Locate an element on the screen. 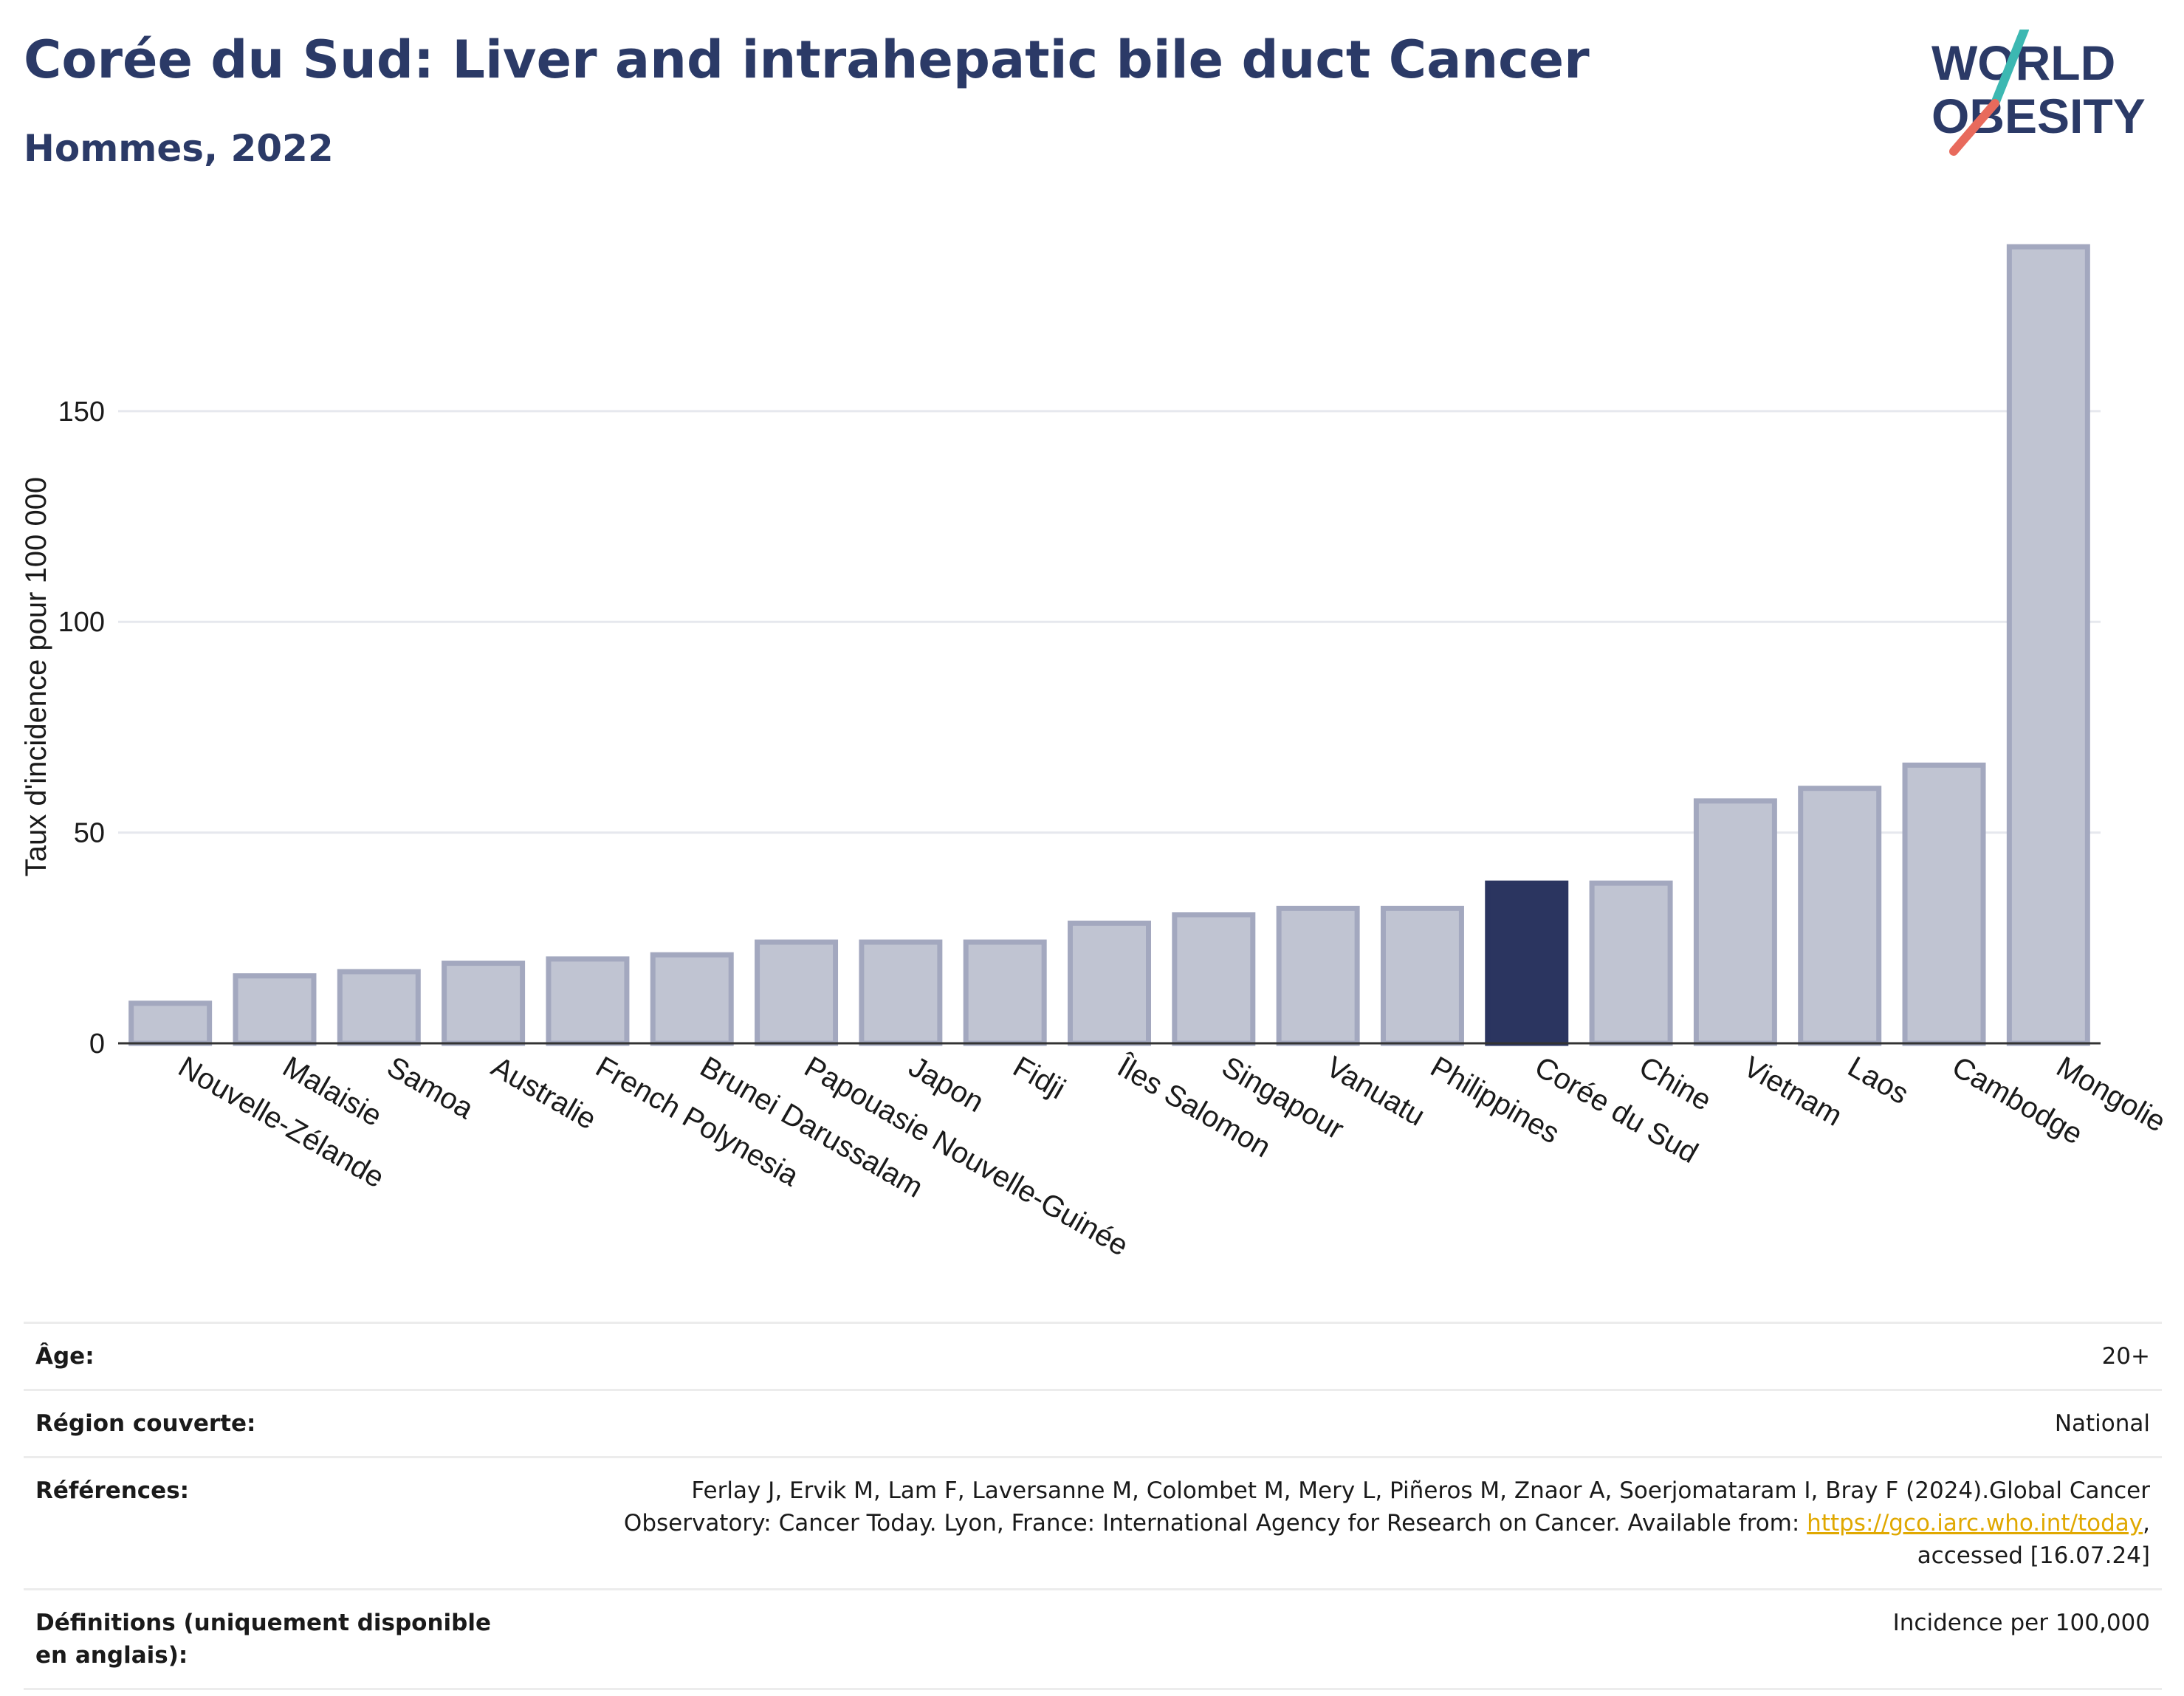 The image size is (2184, 1696). logo-slash-coral is located at coordinates (1974, 127).